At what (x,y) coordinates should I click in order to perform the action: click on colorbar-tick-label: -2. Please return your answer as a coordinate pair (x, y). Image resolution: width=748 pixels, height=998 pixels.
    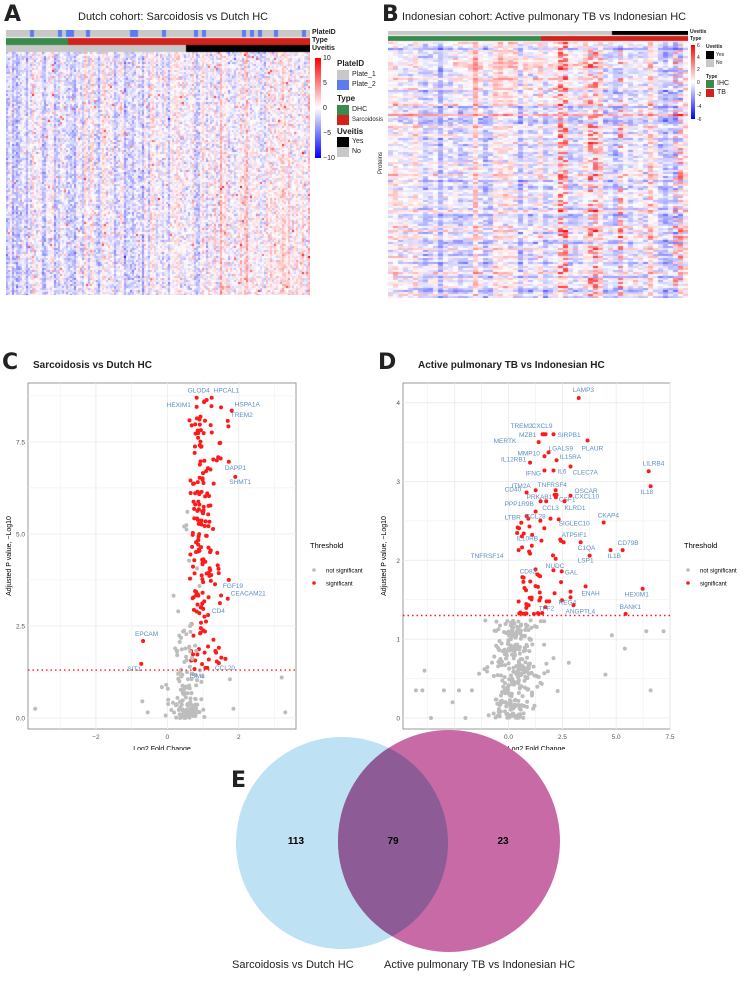
    Looking at the image, I should click on (699, 94).